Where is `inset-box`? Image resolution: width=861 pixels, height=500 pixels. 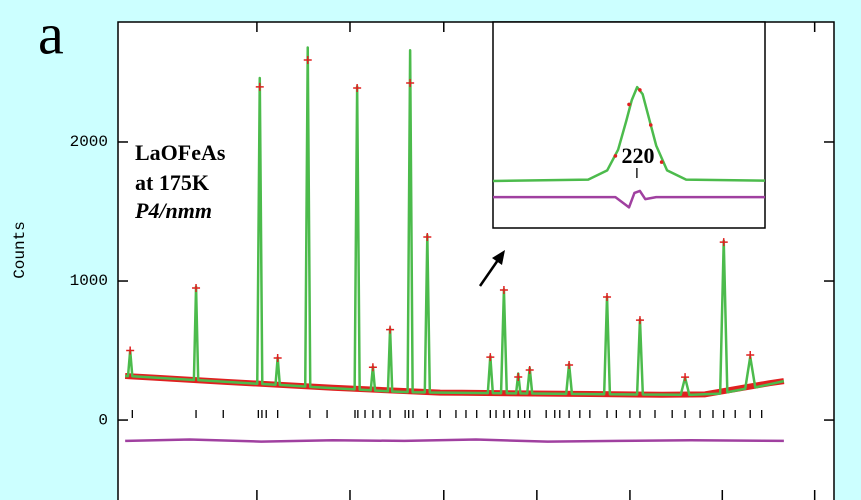
inset-box is located at coordinates (629, 125).